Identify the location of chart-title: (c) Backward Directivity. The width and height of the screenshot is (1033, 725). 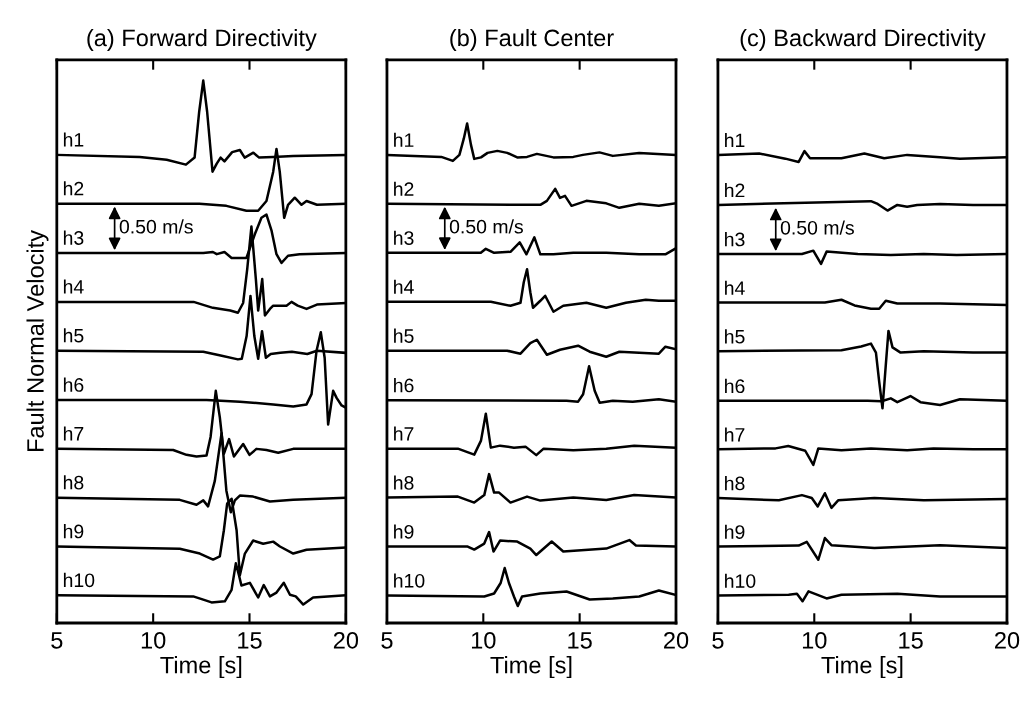
(863, 39).